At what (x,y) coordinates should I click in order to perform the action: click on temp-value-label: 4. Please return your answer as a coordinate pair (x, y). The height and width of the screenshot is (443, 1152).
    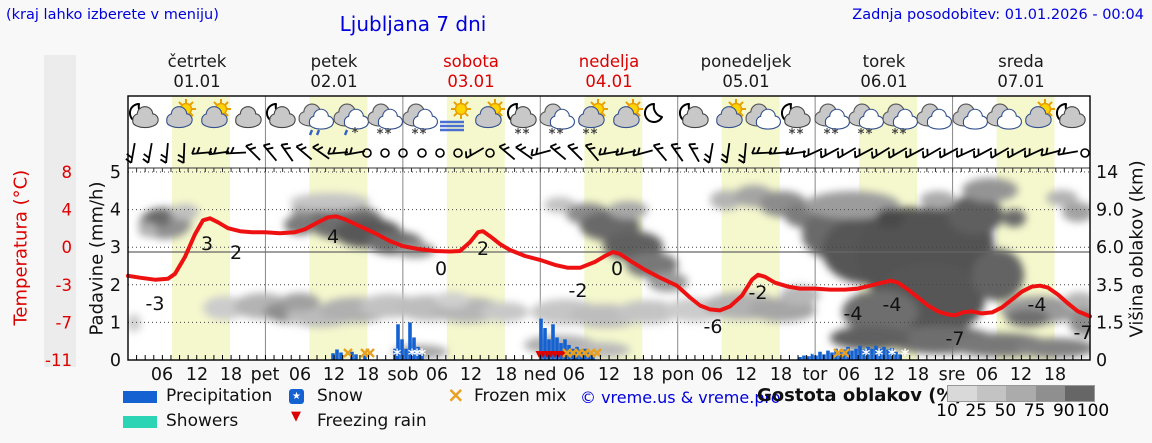
    Looking at the image, I should click on (333, 237).